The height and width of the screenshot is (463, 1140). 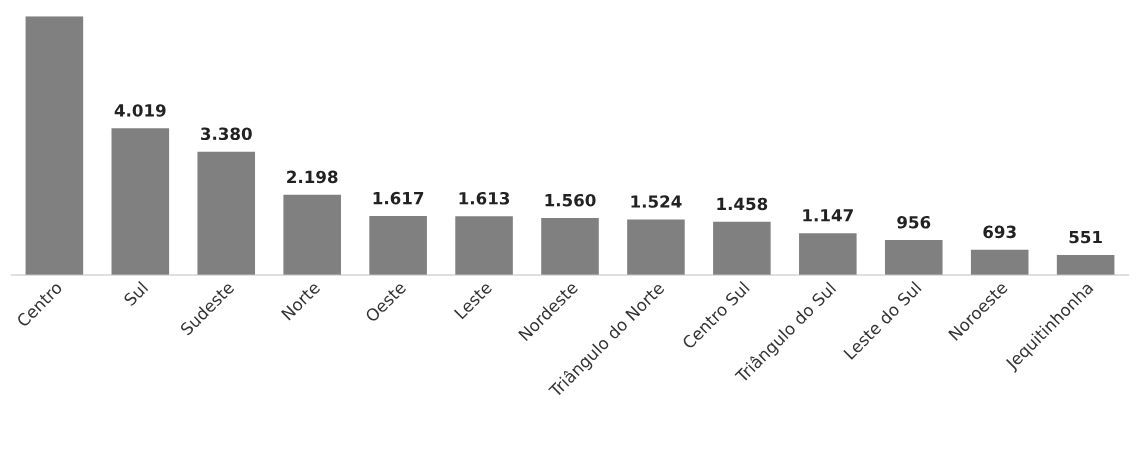 What do you see at coordinates (398, 198) in the screenshot?
I see `data-label: 1.617` at bounding box center [398, 198].